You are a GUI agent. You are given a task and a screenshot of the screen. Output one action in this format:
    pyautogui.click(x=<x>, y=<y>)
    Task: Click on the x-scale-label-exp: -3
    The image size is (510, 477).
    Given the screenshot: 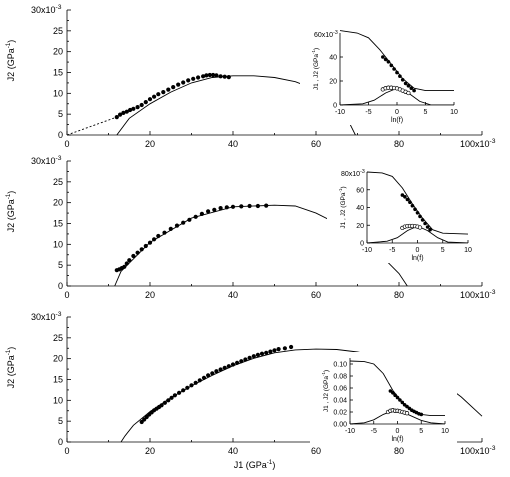 What is the action you would take?
    pyautogui.click(x=493, y=448)
    